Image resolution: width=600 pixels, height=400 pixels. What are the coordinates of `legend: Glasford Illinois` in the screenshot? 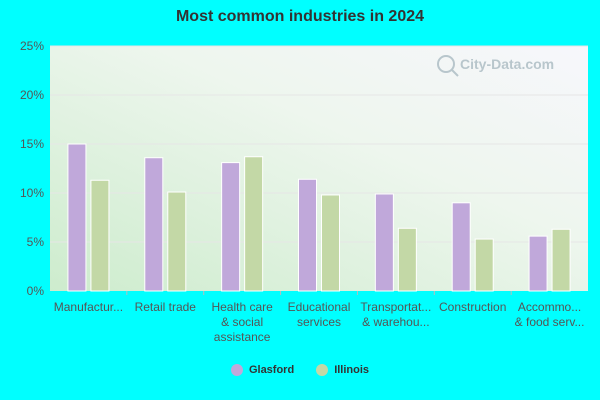 It's located at (300, 370).